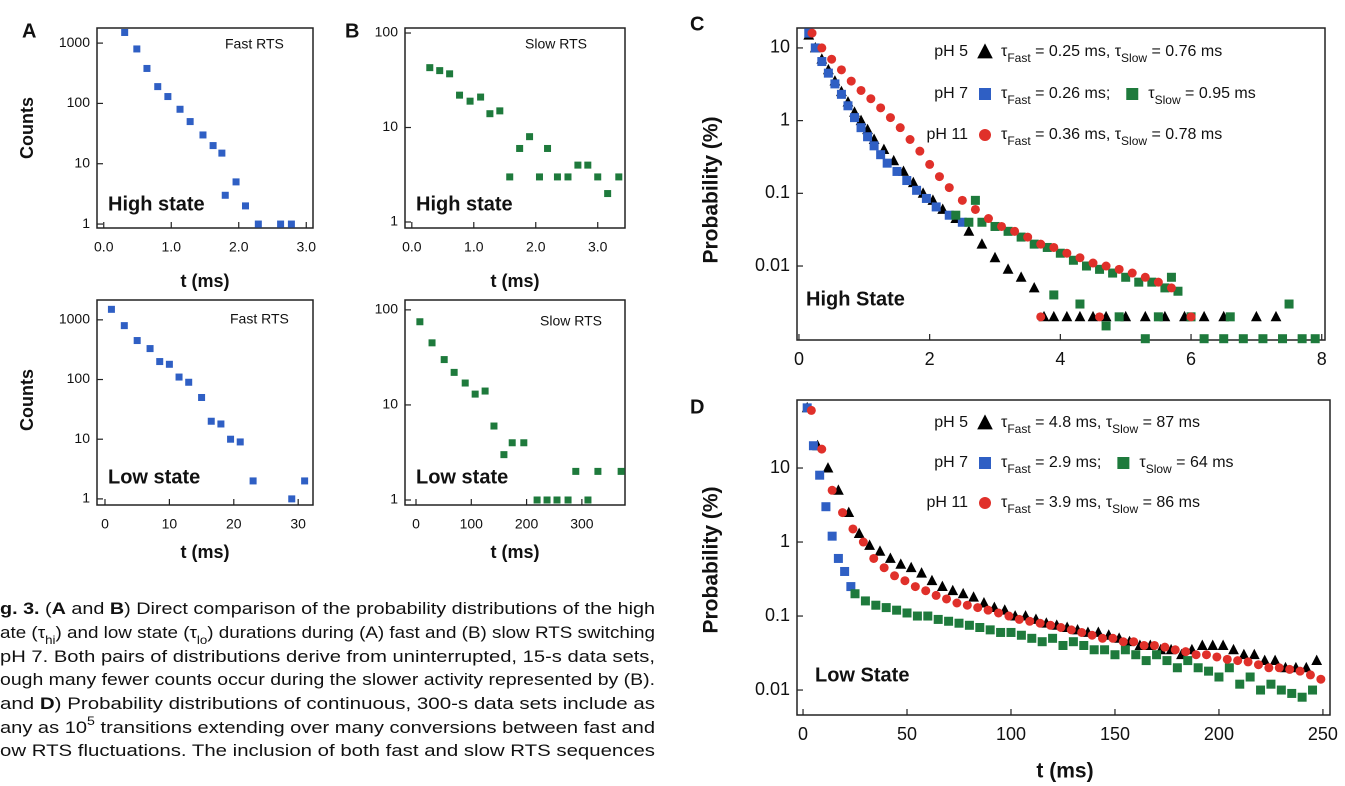 This screenshot has width=1345, height=786. I want to click on annotation: Fast RTS, so click(259, 319).